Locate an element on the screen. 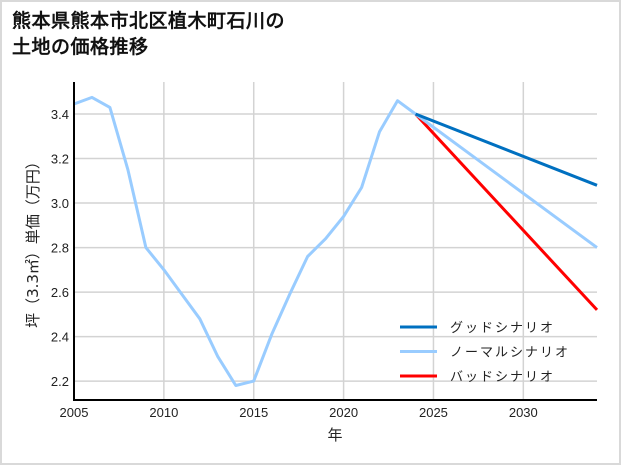 The width and height of the screenshot is (621, 465). chart-title-line2: 土地の価格推移 is located at coordinates (80, 47).